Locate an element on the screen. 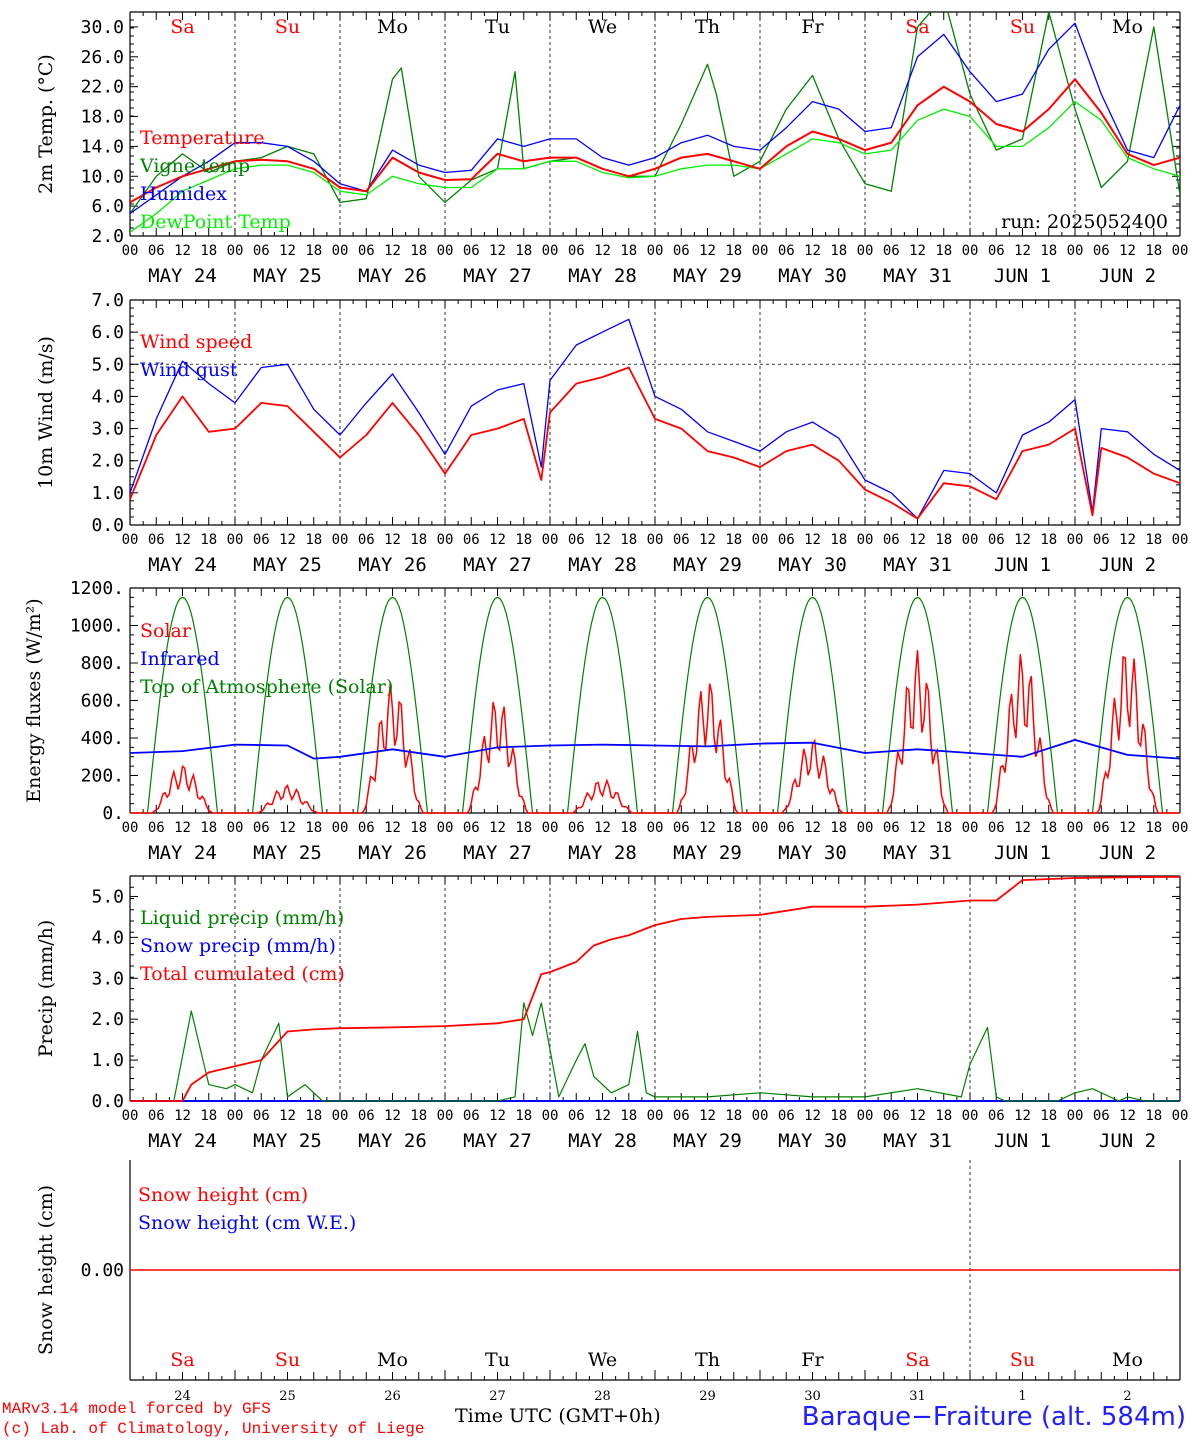 The width and height of the screenshot is (1194, 1440). date-label: JUN 2 is located at coordinates (1127, 1141).